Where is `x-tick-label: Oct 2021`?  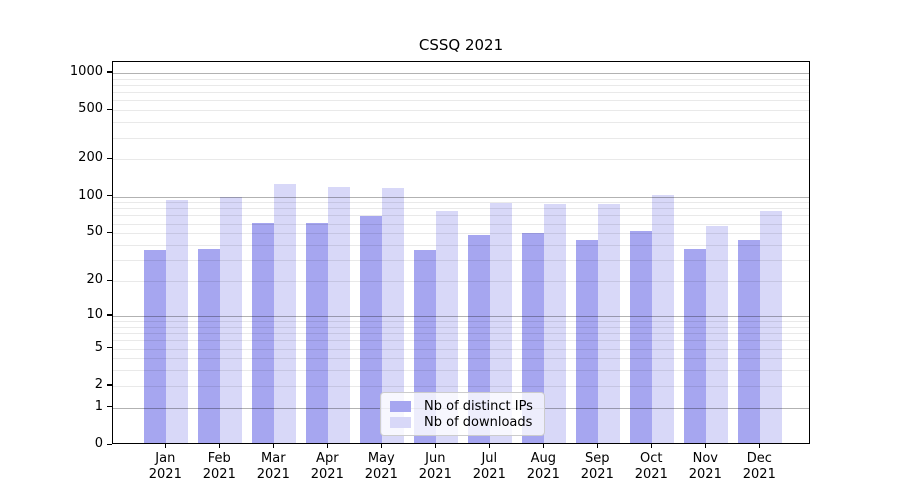 x-tick-label: Oct 2021 is located at coordinates (651, 467).